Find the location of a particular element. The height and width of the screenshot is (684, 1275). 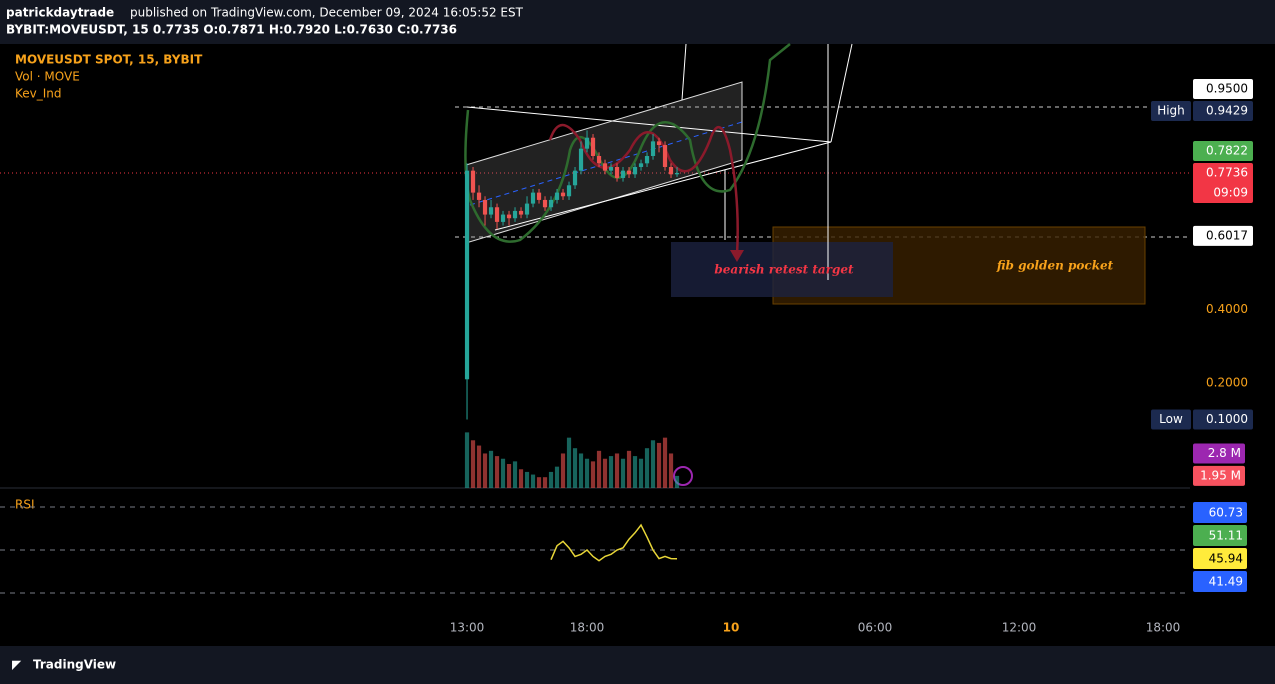

price-tag-name: Low is located at coordinates (1171, 419).